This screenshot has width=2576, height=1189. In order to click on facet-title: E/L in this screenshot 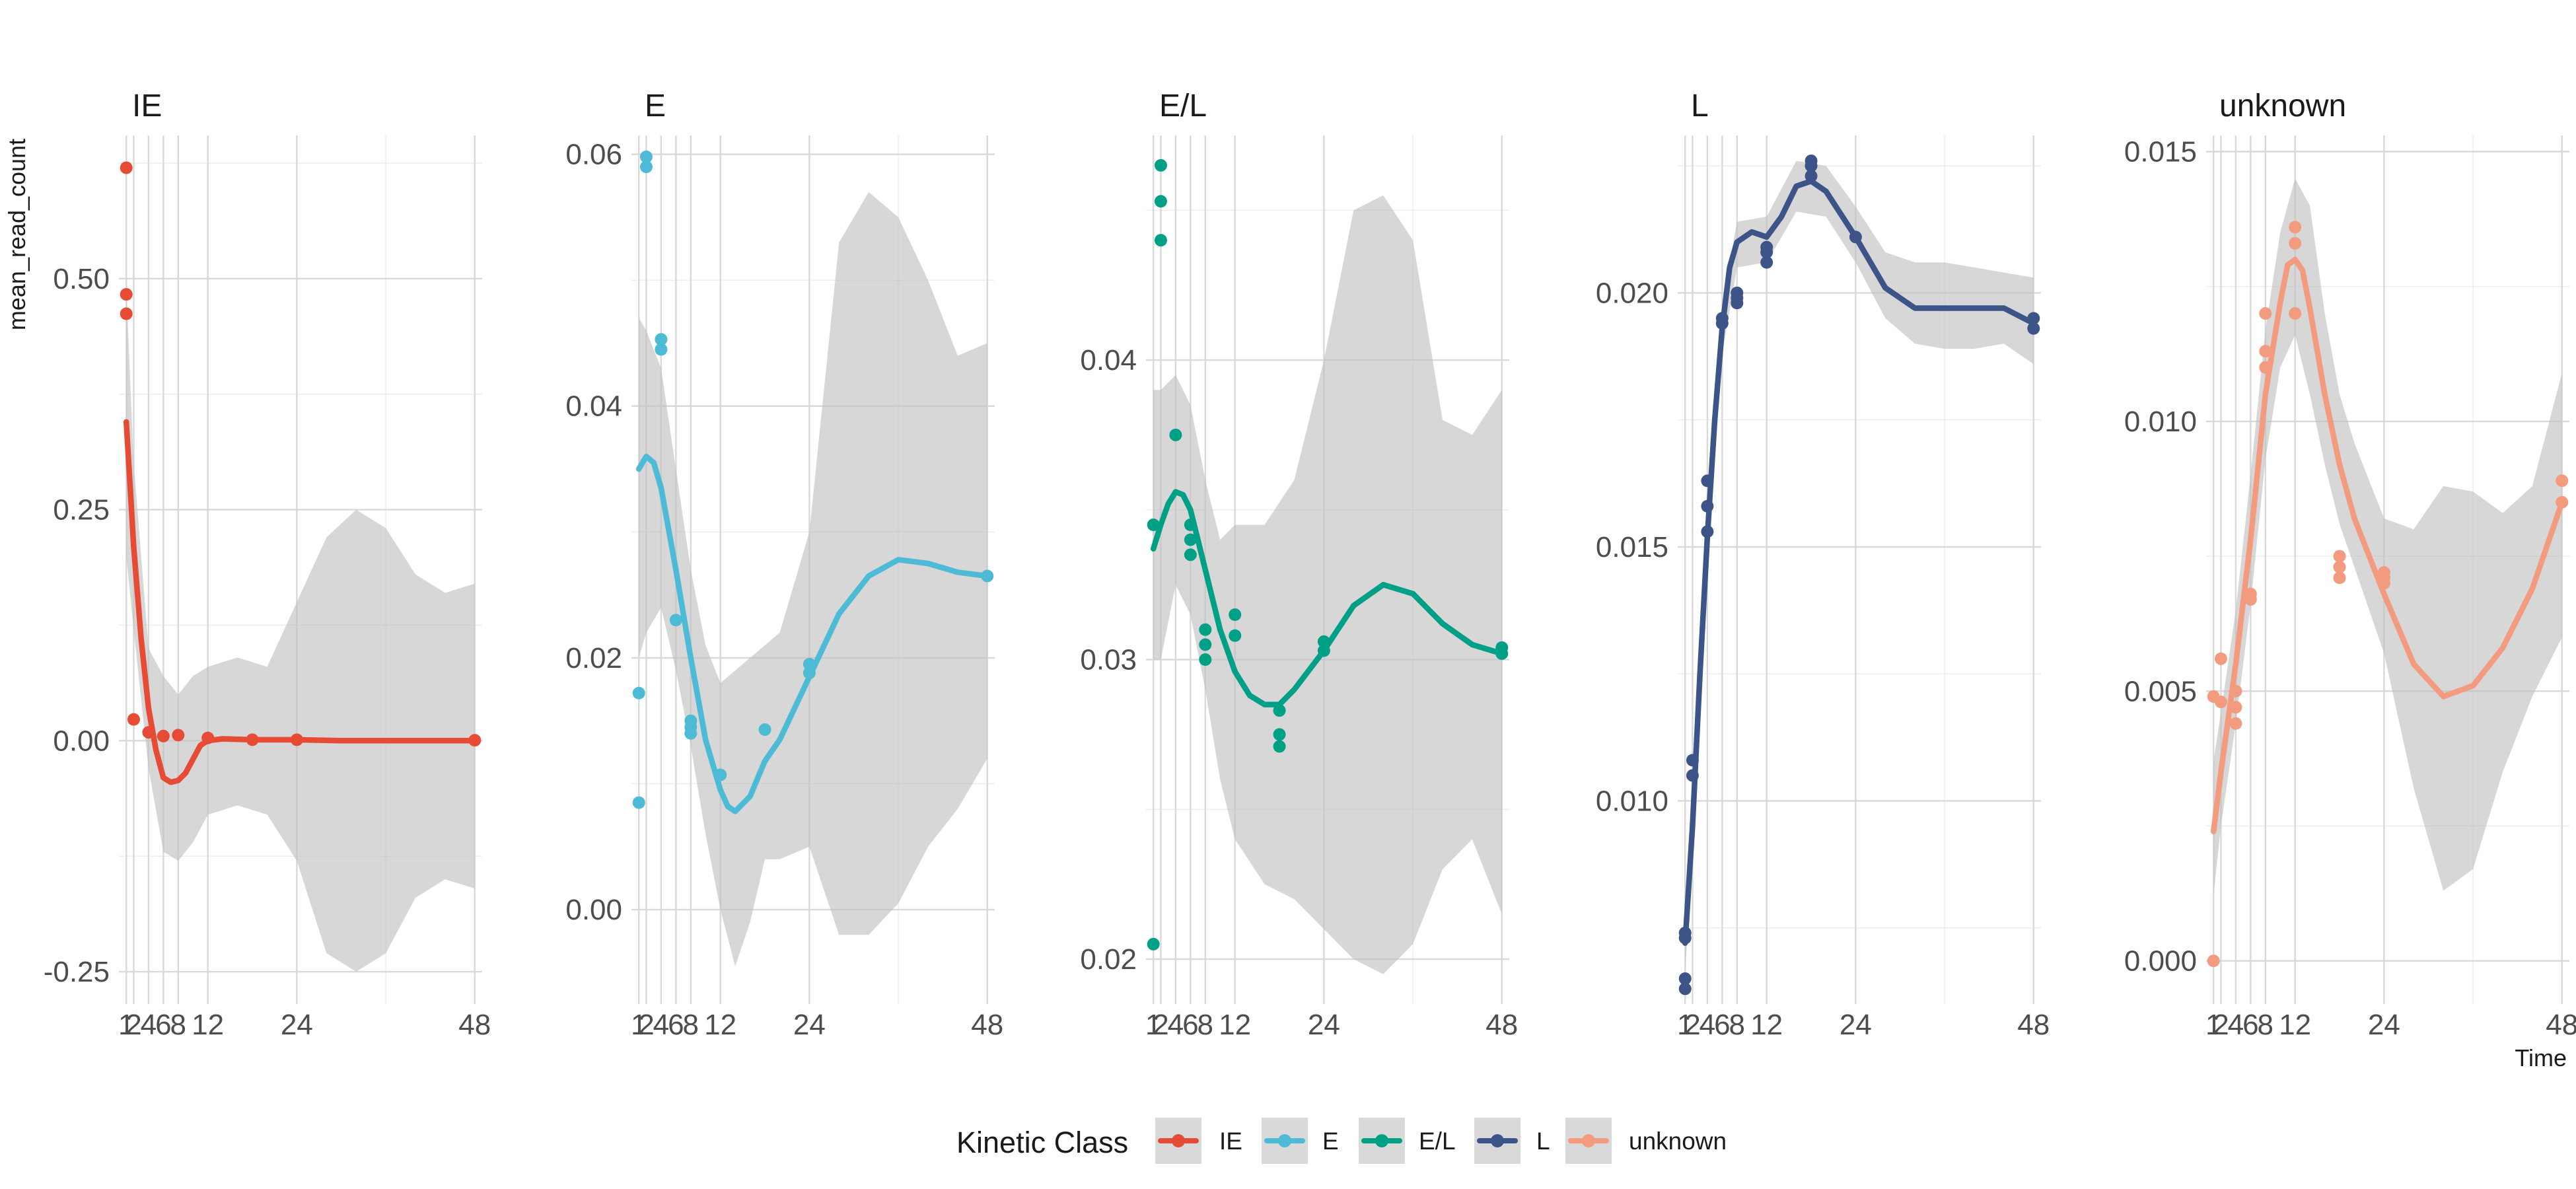, I will do `click(1183, 106)`.